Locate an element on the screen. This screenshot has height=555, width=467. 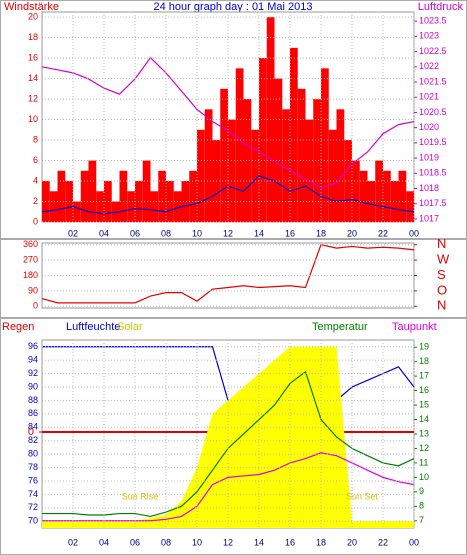
y2-tick-label: 19 is located at coordinates (424, 347).